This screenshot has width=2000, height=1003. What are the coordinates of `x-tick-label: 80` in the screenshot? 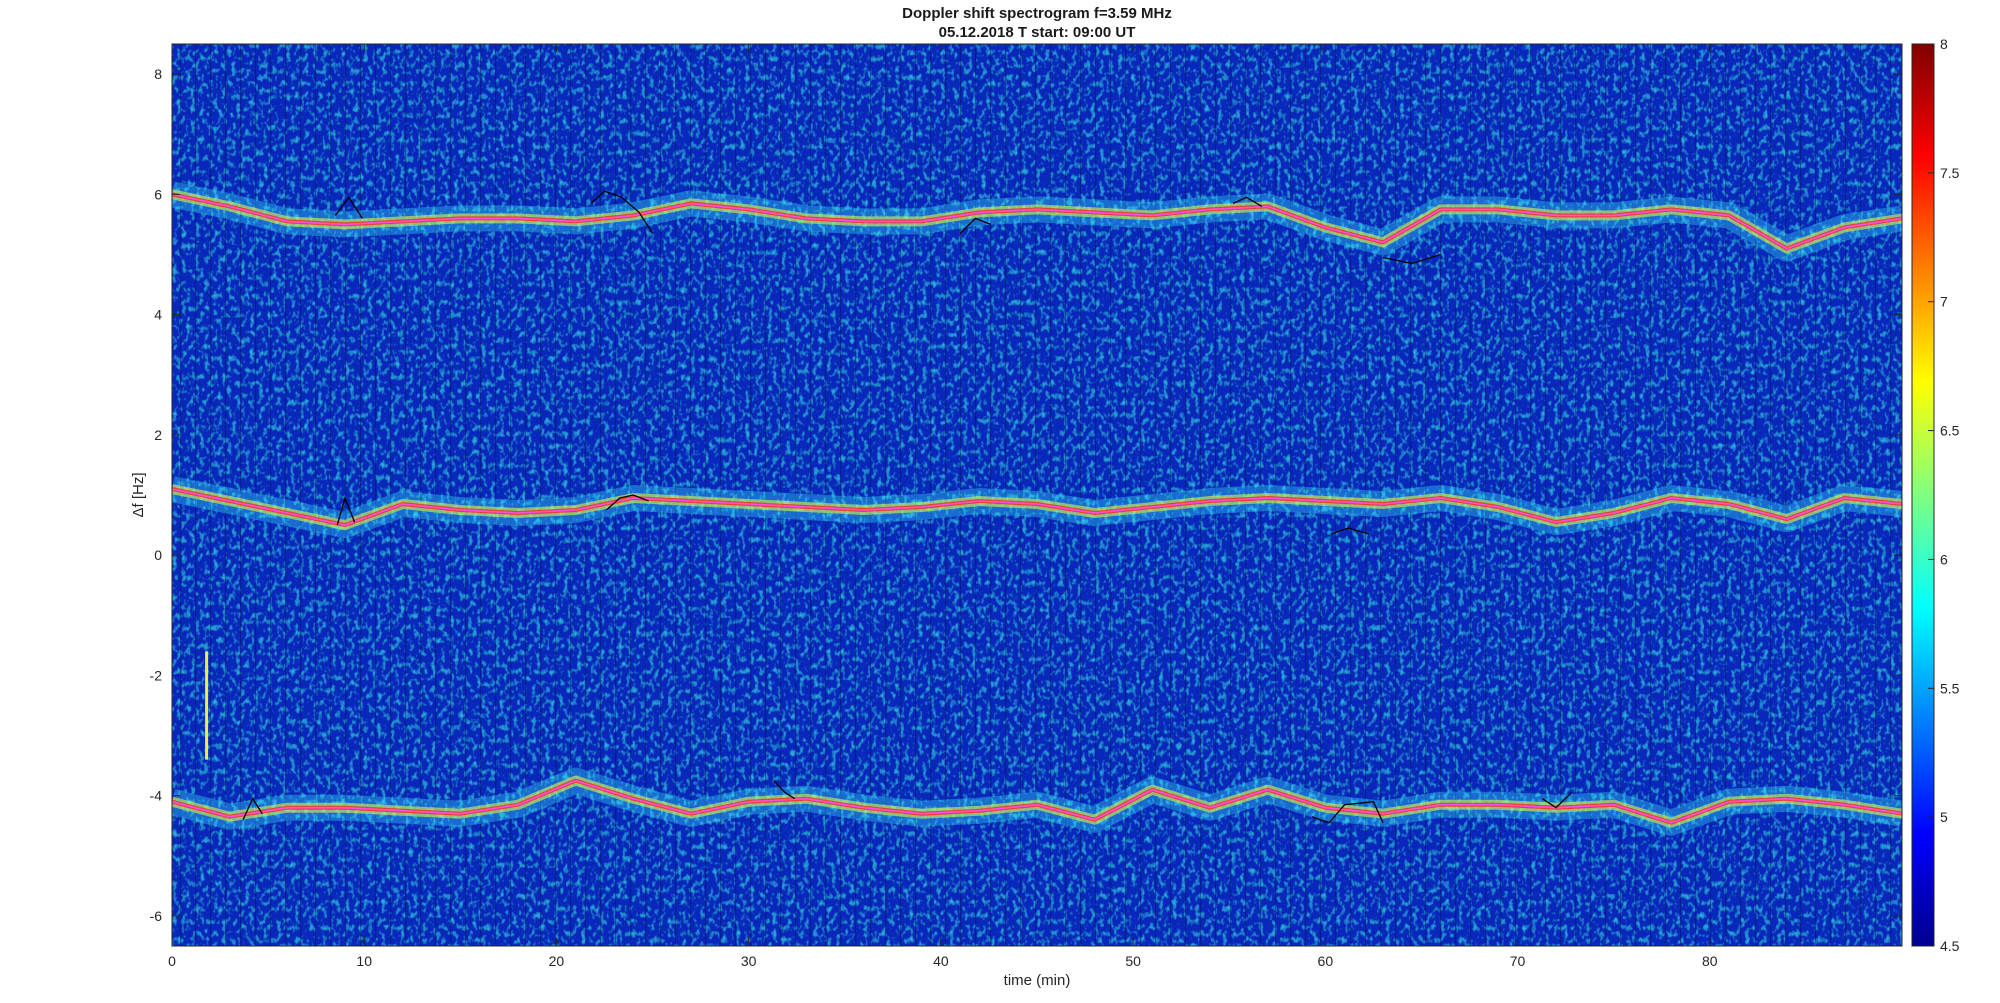 It's located at (1710, 961).